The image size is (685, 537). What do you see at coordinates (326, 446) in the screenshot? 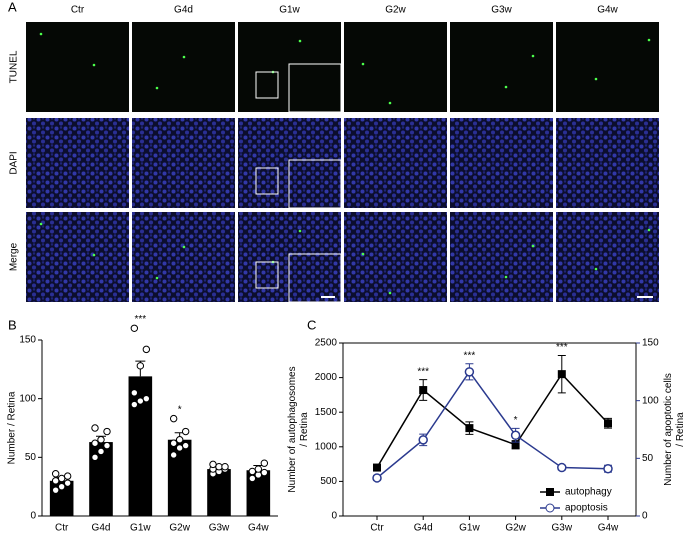
I see `y-tick-label: 1000` at bounding box center [326, 446].